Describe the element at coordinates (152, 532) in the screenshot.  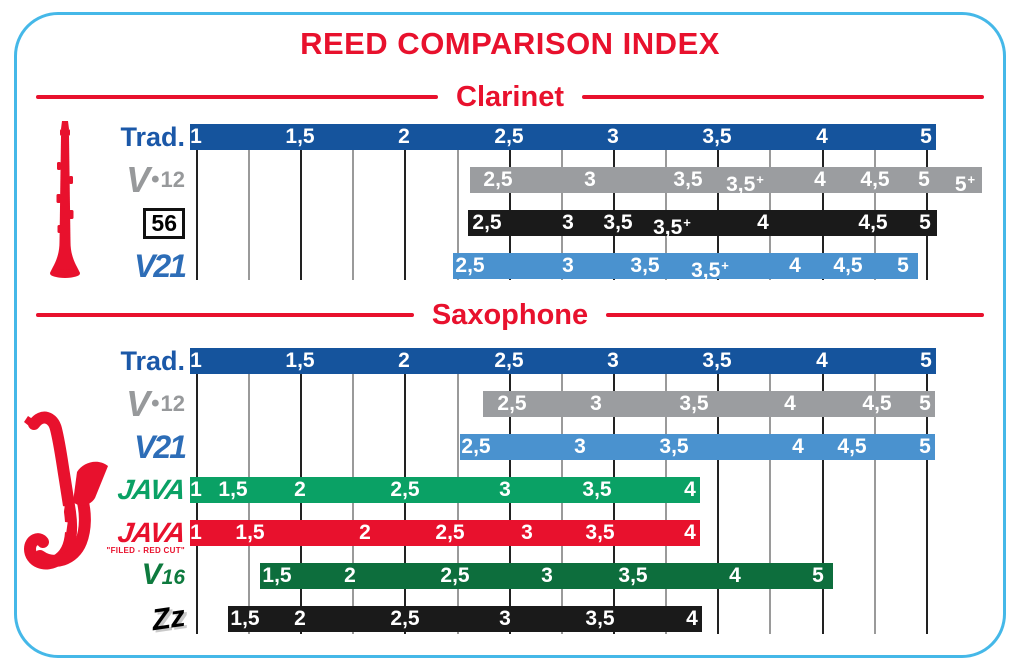
I see `brand-label: JAVA` at that location.